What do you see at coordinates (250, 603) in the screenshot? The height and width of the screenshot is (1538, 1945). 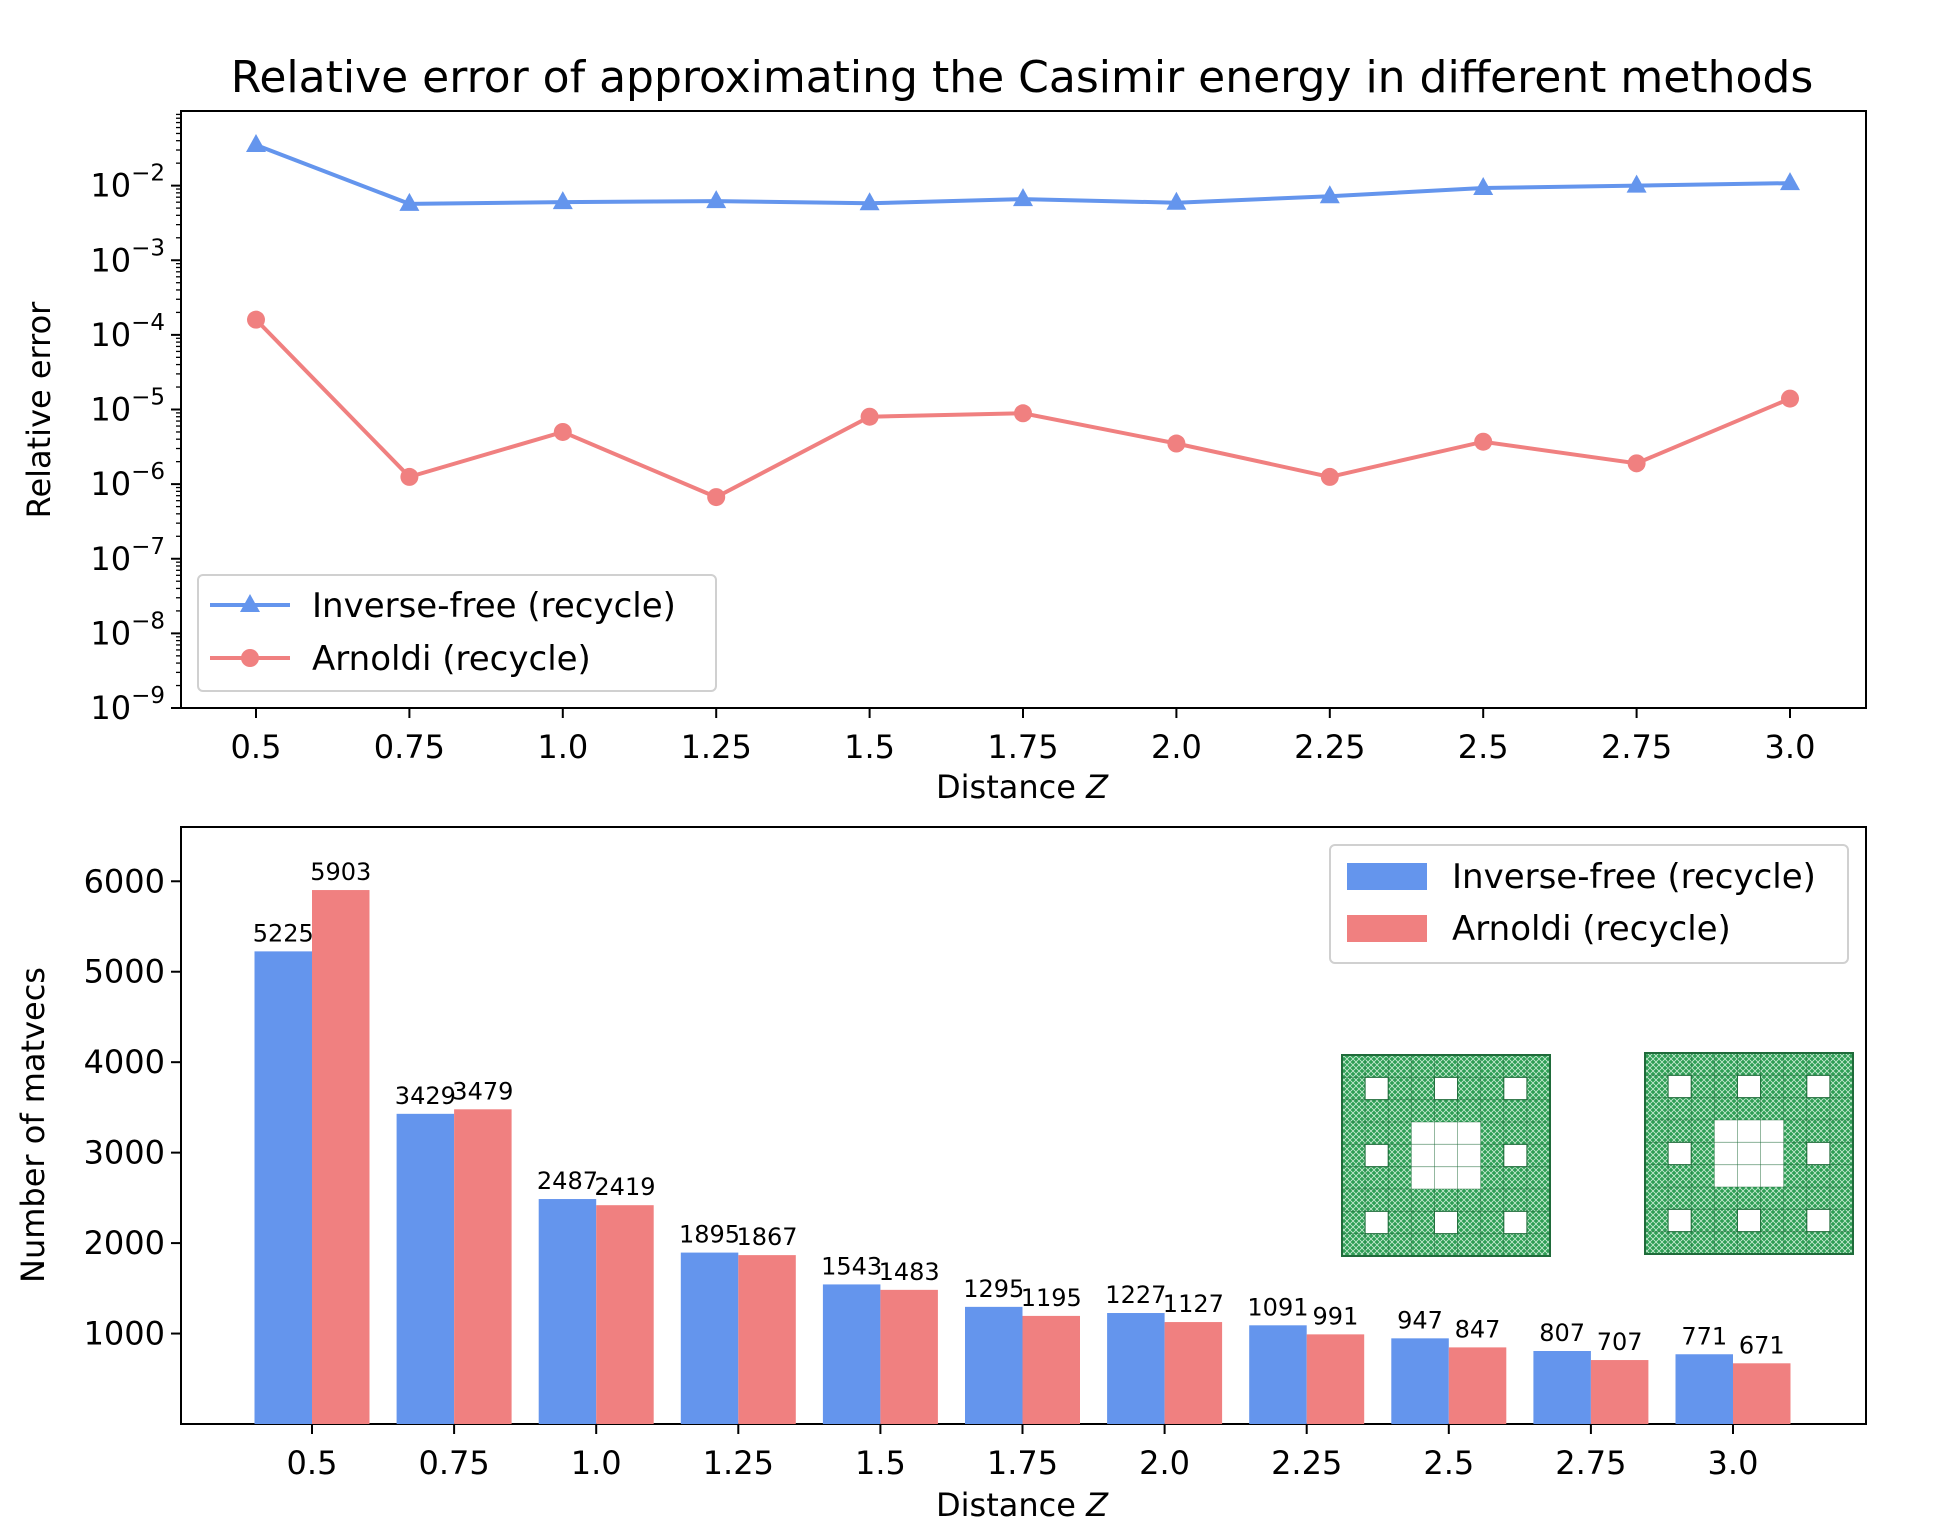 I see `legend-marker` at bounding box center [250, 603].